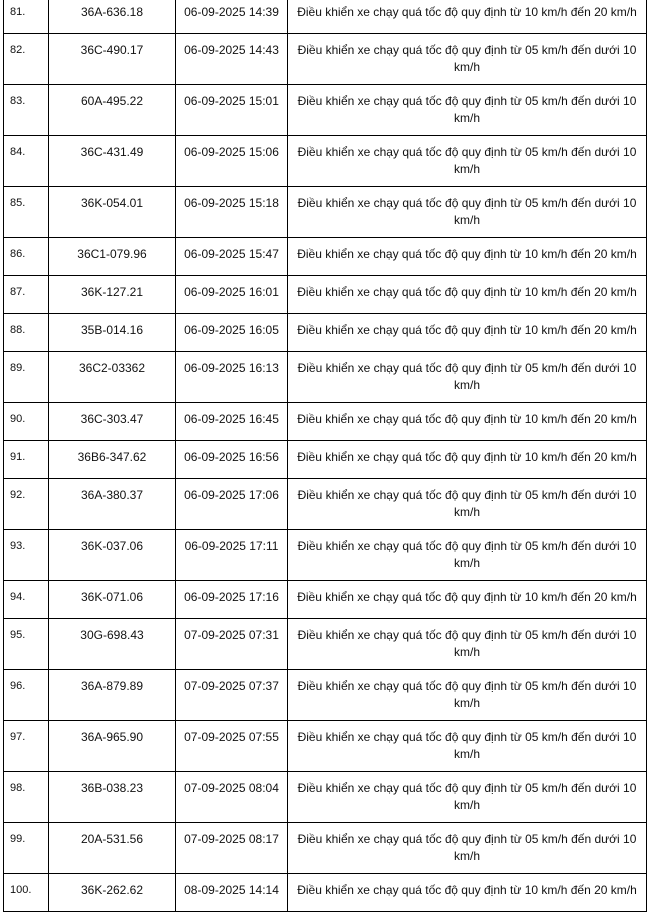 The width and height of the screenshot is (649, 912). What do you see at coordinates (112, 797) in the screenshot?
I see `license-plate: 36B-038.23` at bounding box center [112, 797].